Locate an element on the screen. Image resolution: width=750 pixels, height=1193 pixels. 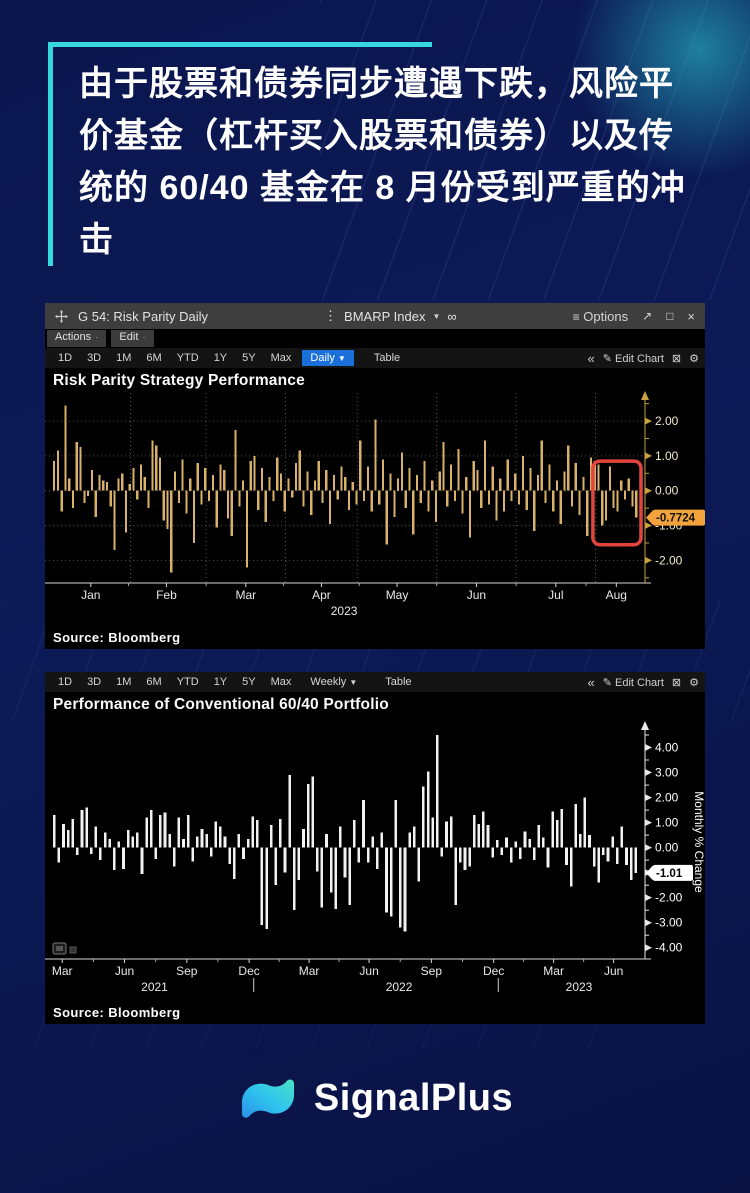
y-tick-label: 0.00 is located at coordinates (667, 491).